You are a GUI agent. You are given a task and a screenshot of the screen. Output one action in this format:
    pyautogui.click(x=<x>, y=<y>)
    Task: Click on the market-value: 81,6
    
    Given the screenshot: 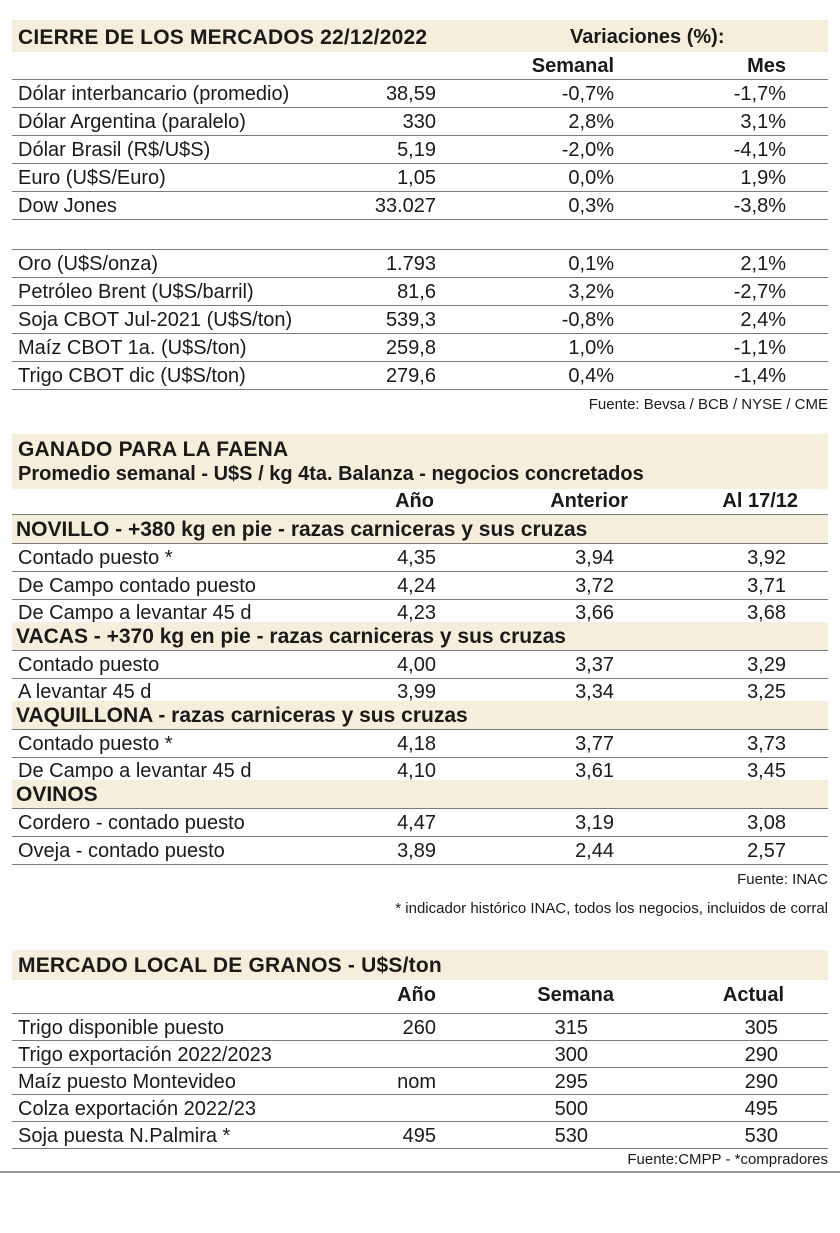 What is the action you would take?
    pyautogui.click(x=416, y=292)
    